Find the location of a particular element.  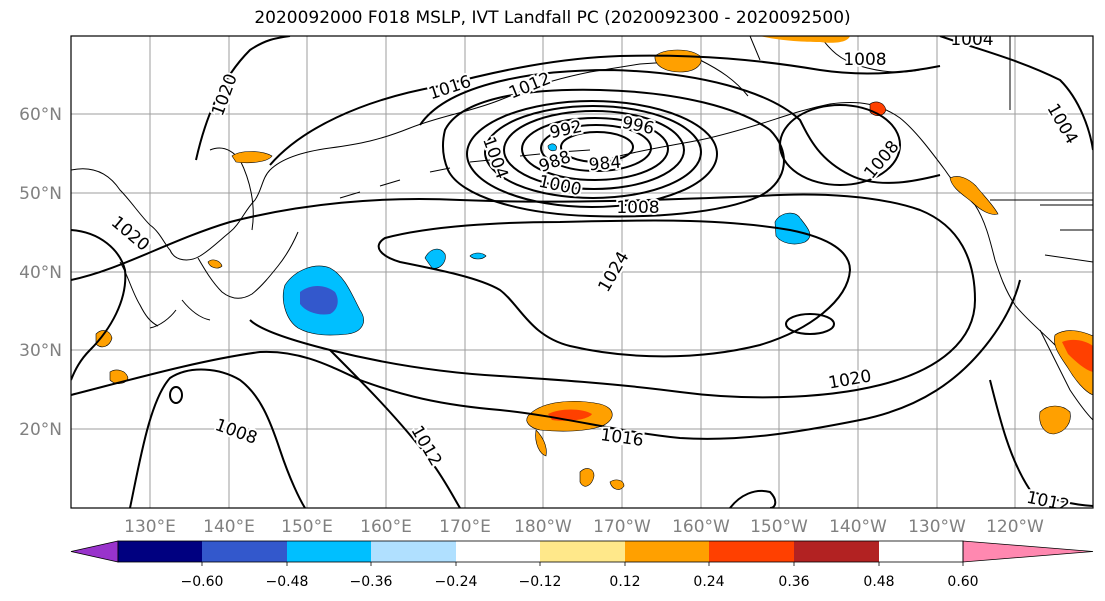

colorbar-outline is located at coordinates (540, 551).